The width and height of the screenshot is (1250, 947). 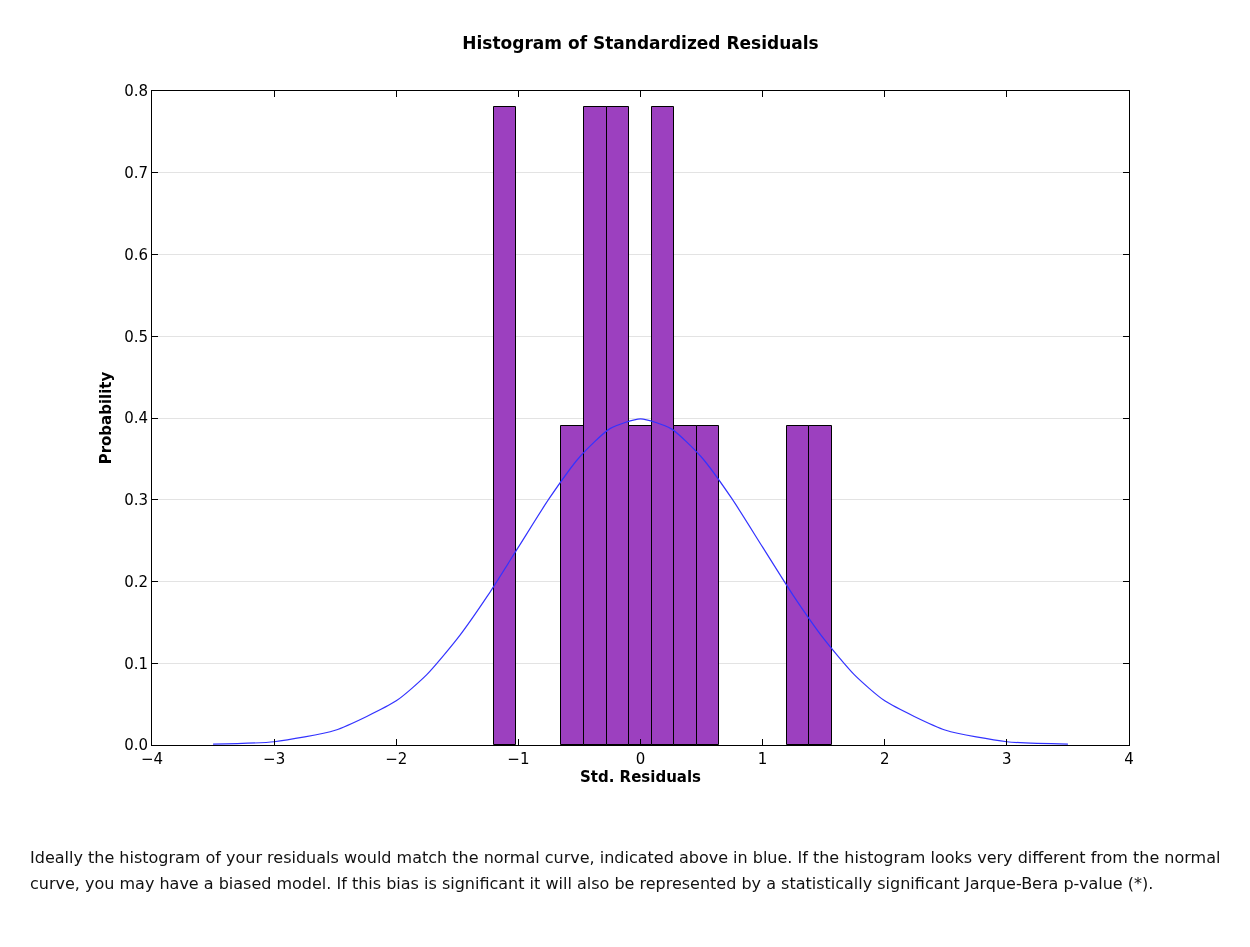 I want to click on y-tick-label: 0.3, so click(x=136, y=500).